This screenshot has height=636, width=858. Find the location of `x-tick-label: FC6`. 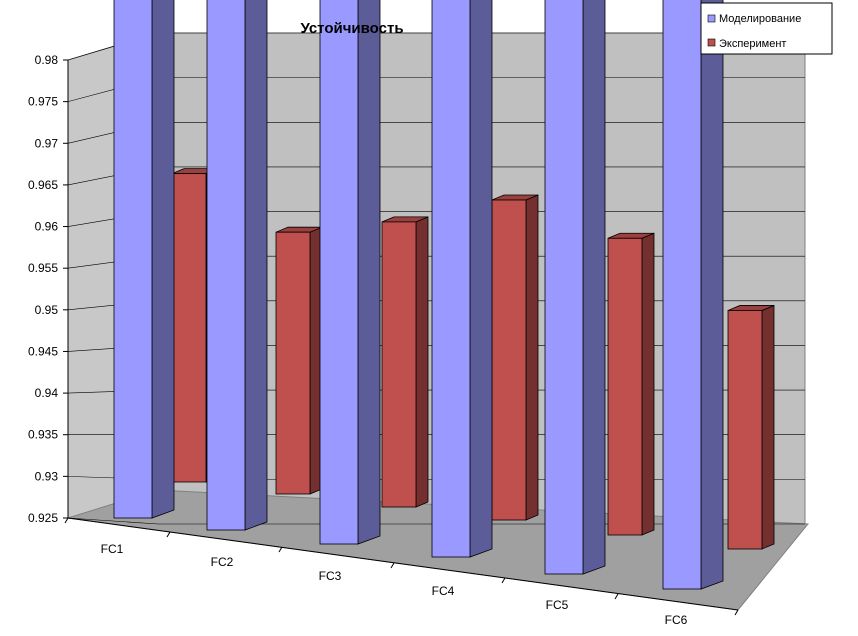

x-tick-label: FC6 is located at coordinates (676, 620).